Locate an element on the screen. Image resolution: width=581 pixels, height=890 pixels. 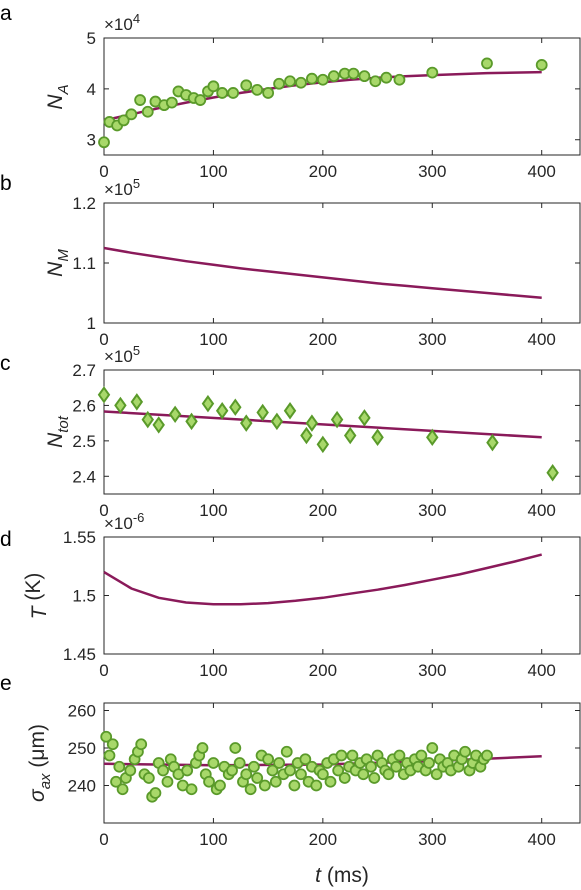
y-ticks: 1.45 1.5 1.55 is located at coordinates (321, 596).